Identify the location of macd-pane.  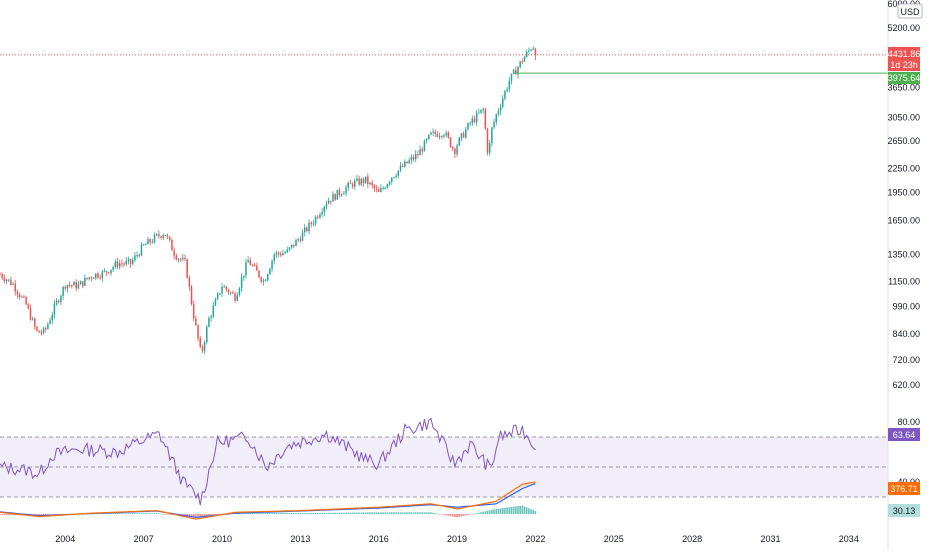
(268, 500).